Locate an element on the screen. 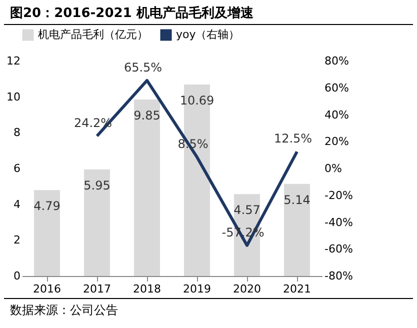 This screenshot has width=417, height=328. x-tick-label: 2018 is located at coordinates (147, 289).